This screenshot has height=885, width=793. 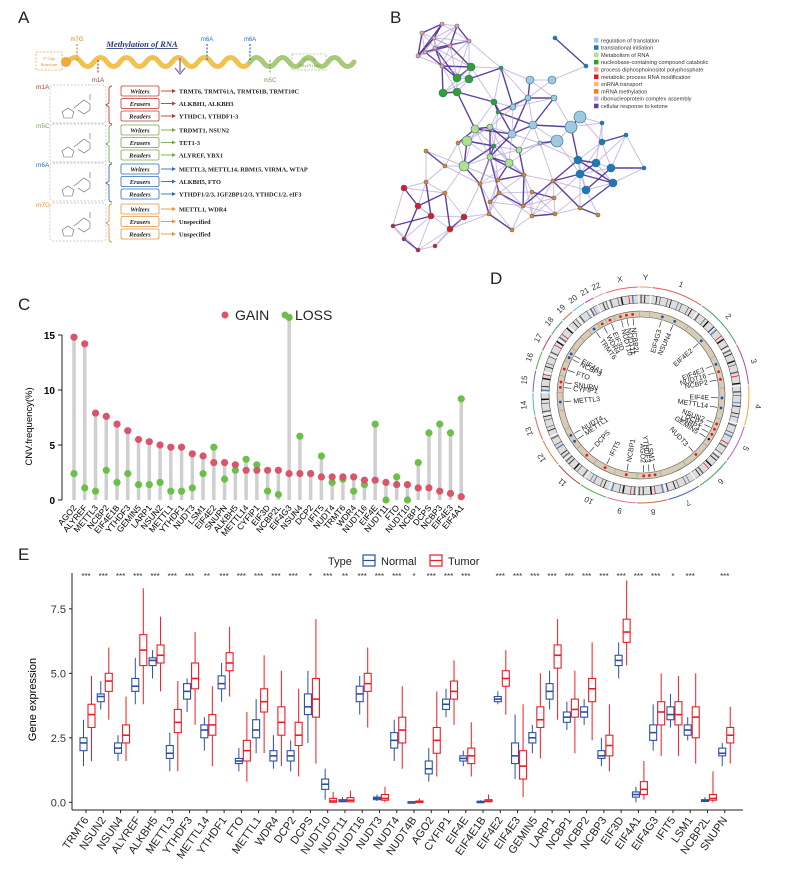 I want to click on gene-label: IFIT5, so click(x=616, y=449).